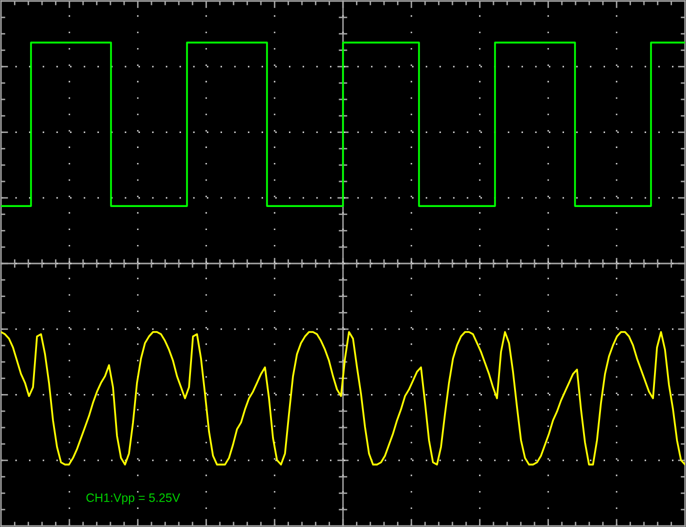  I want to click on text: CH1:Vpp = 5.25V, so click(133, 498).